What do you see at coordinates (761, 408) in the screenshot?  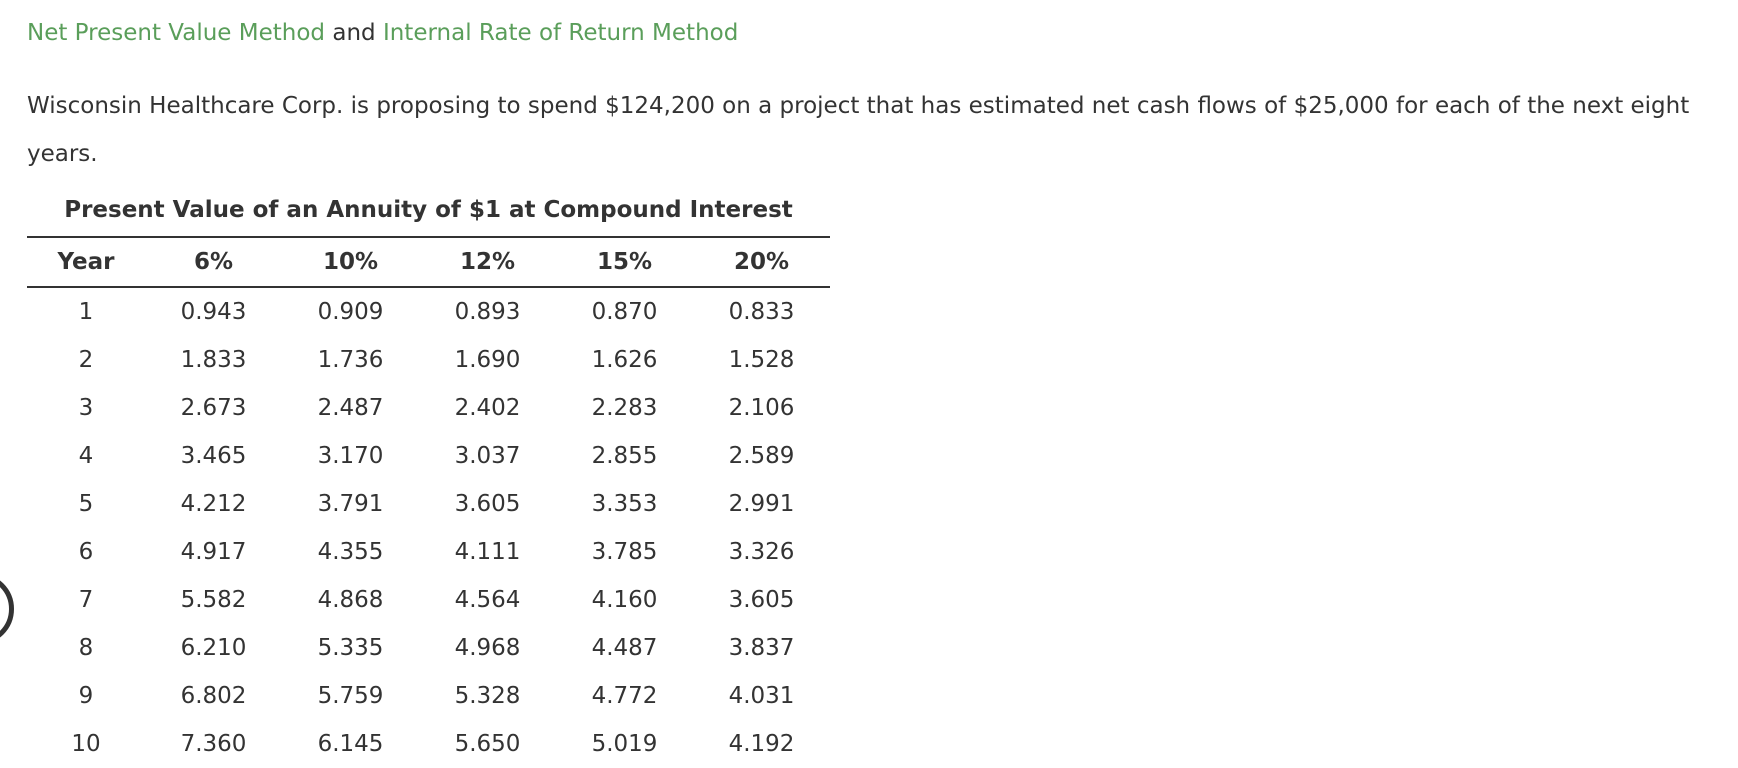 I see `table-cell: 2.106` at bounding box center [761, 408].